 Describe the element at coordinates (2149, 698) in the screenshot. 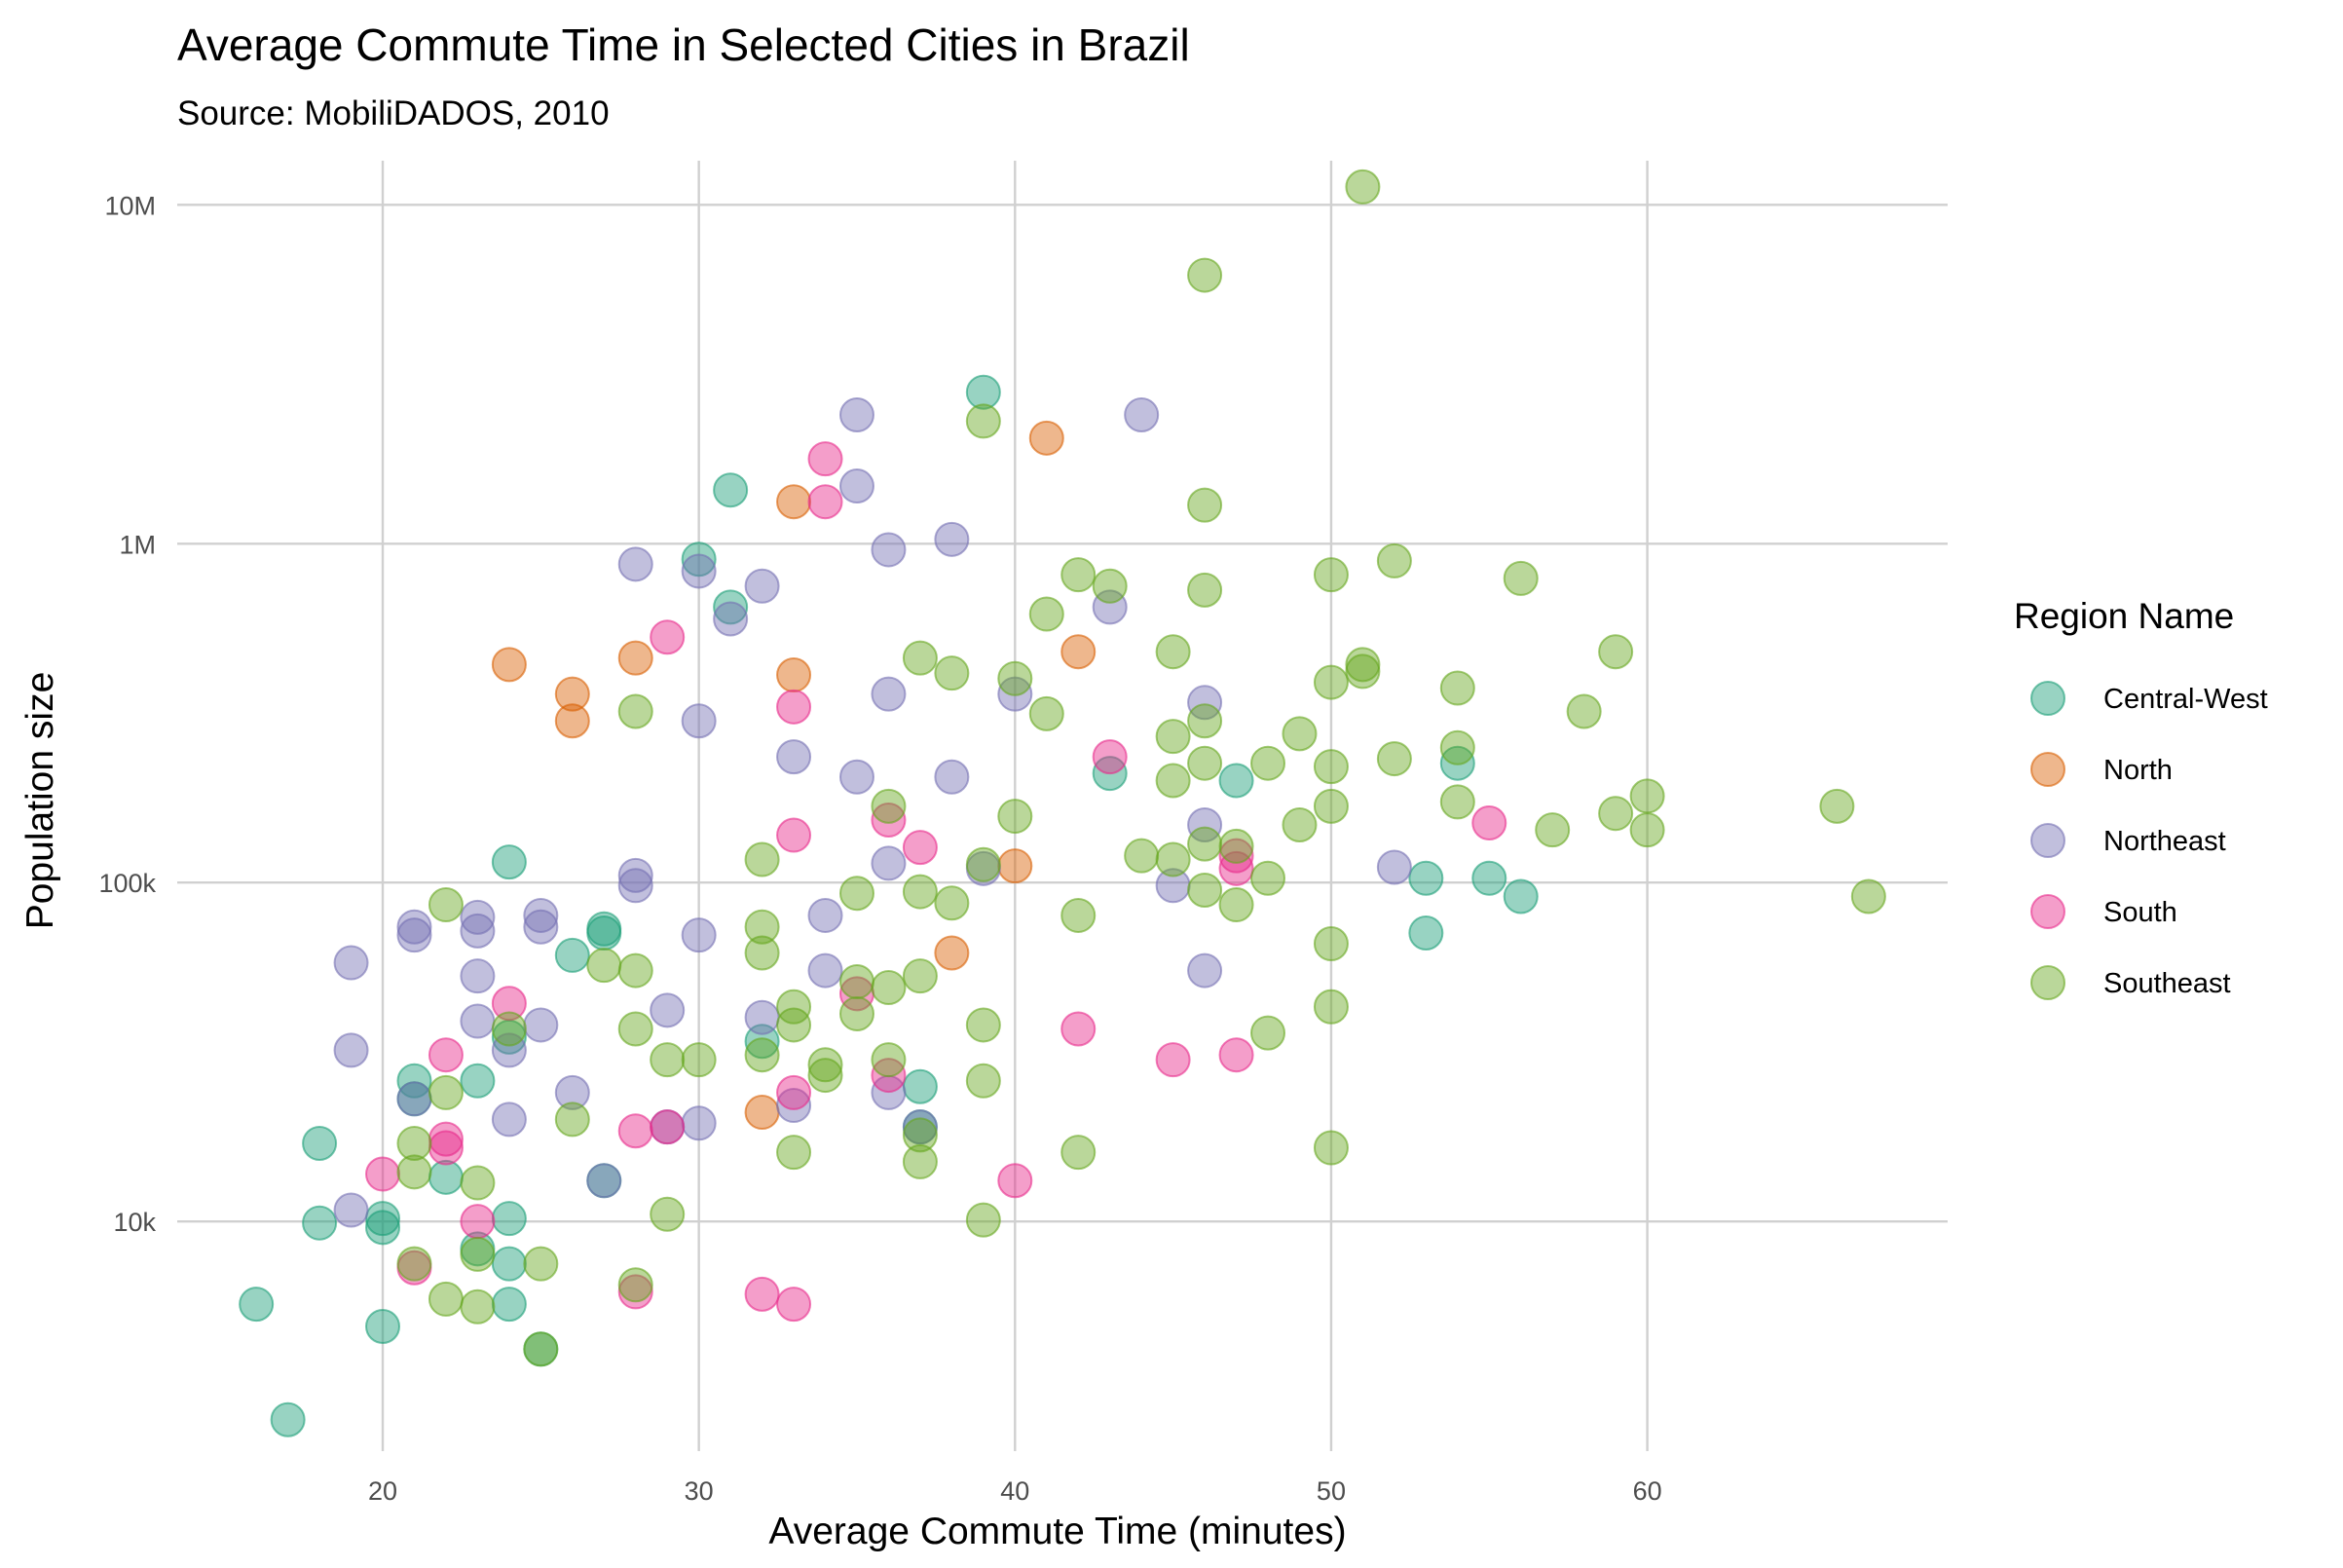

I see `legend-item-central-west: Central-West` at that location.